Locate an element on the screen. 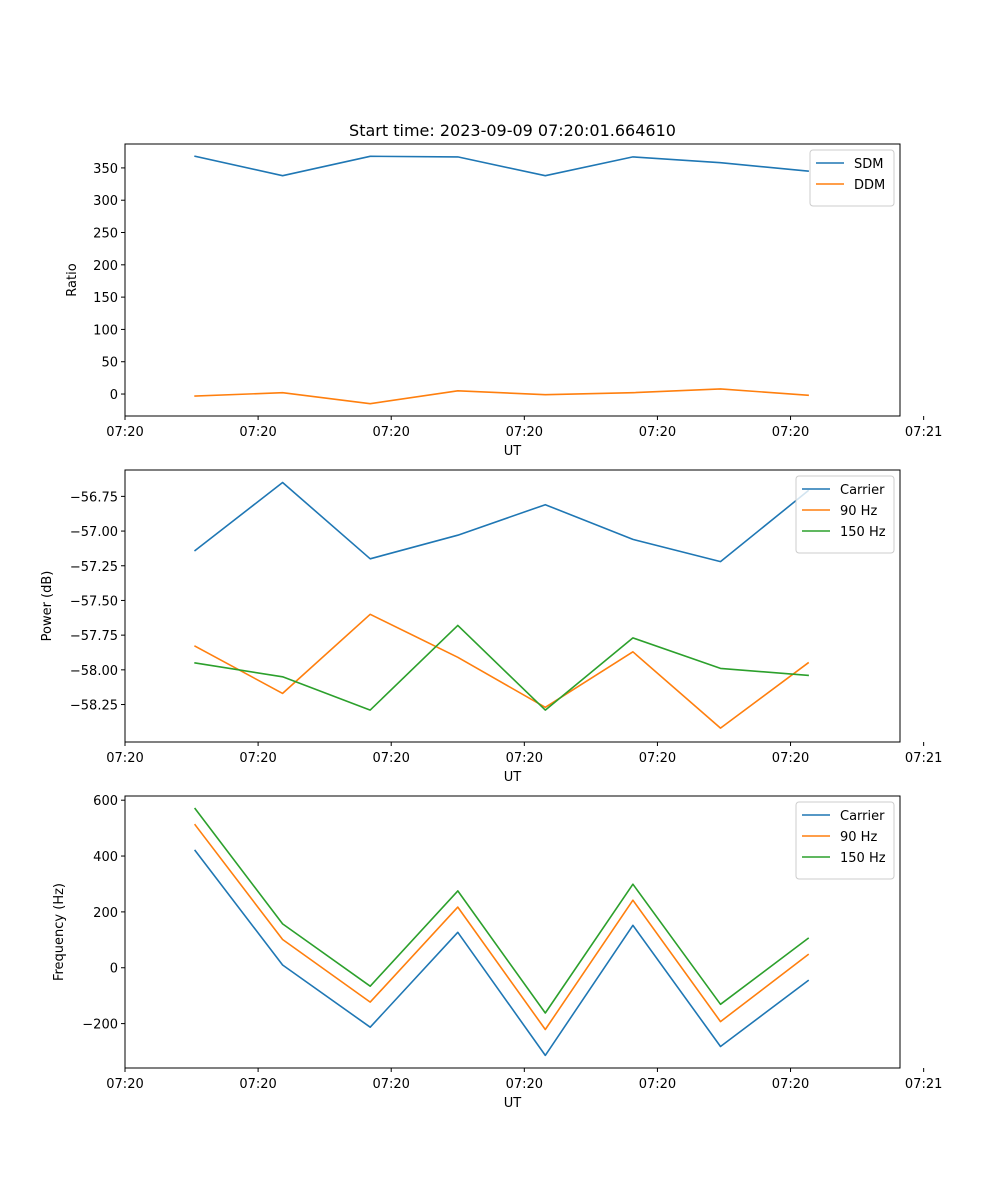 The image size is (1000, 1200). y-axis-label: Ratio is located at coordinates (72, 279).